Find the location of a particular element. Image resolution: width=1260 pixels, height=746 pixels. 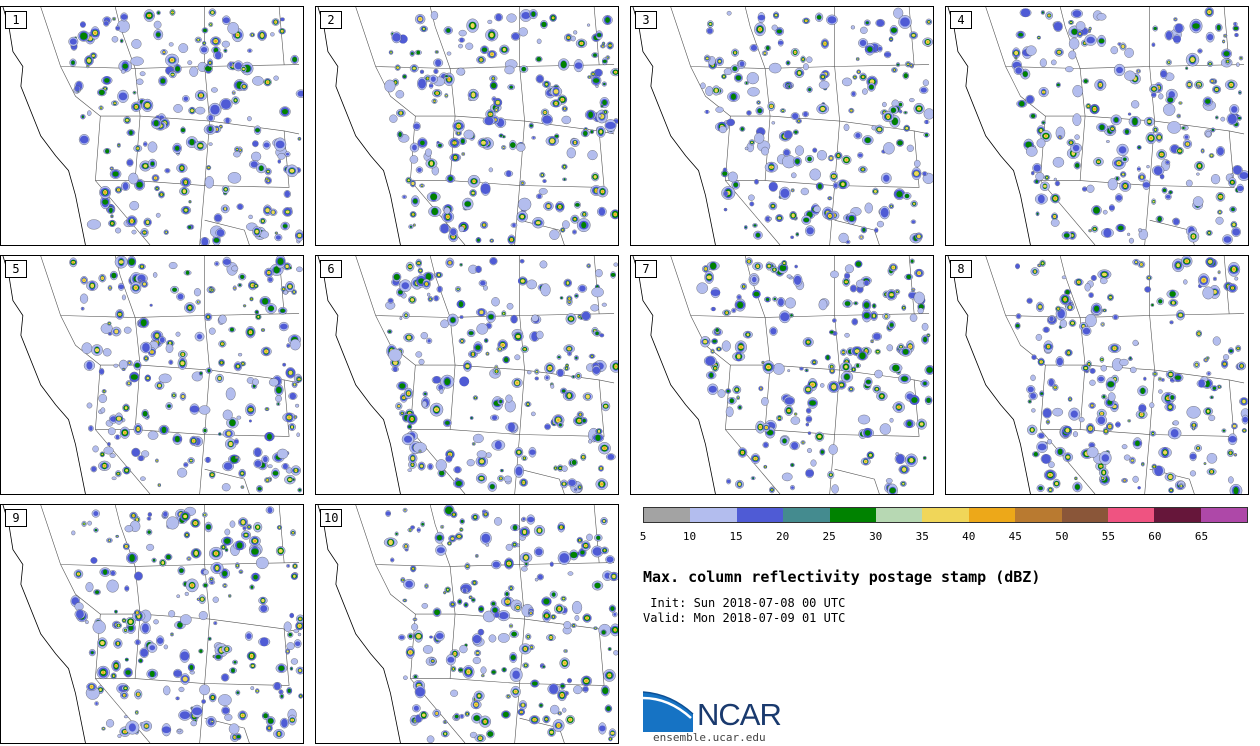

panel-number: 1 is located at coordinates (16, 20).